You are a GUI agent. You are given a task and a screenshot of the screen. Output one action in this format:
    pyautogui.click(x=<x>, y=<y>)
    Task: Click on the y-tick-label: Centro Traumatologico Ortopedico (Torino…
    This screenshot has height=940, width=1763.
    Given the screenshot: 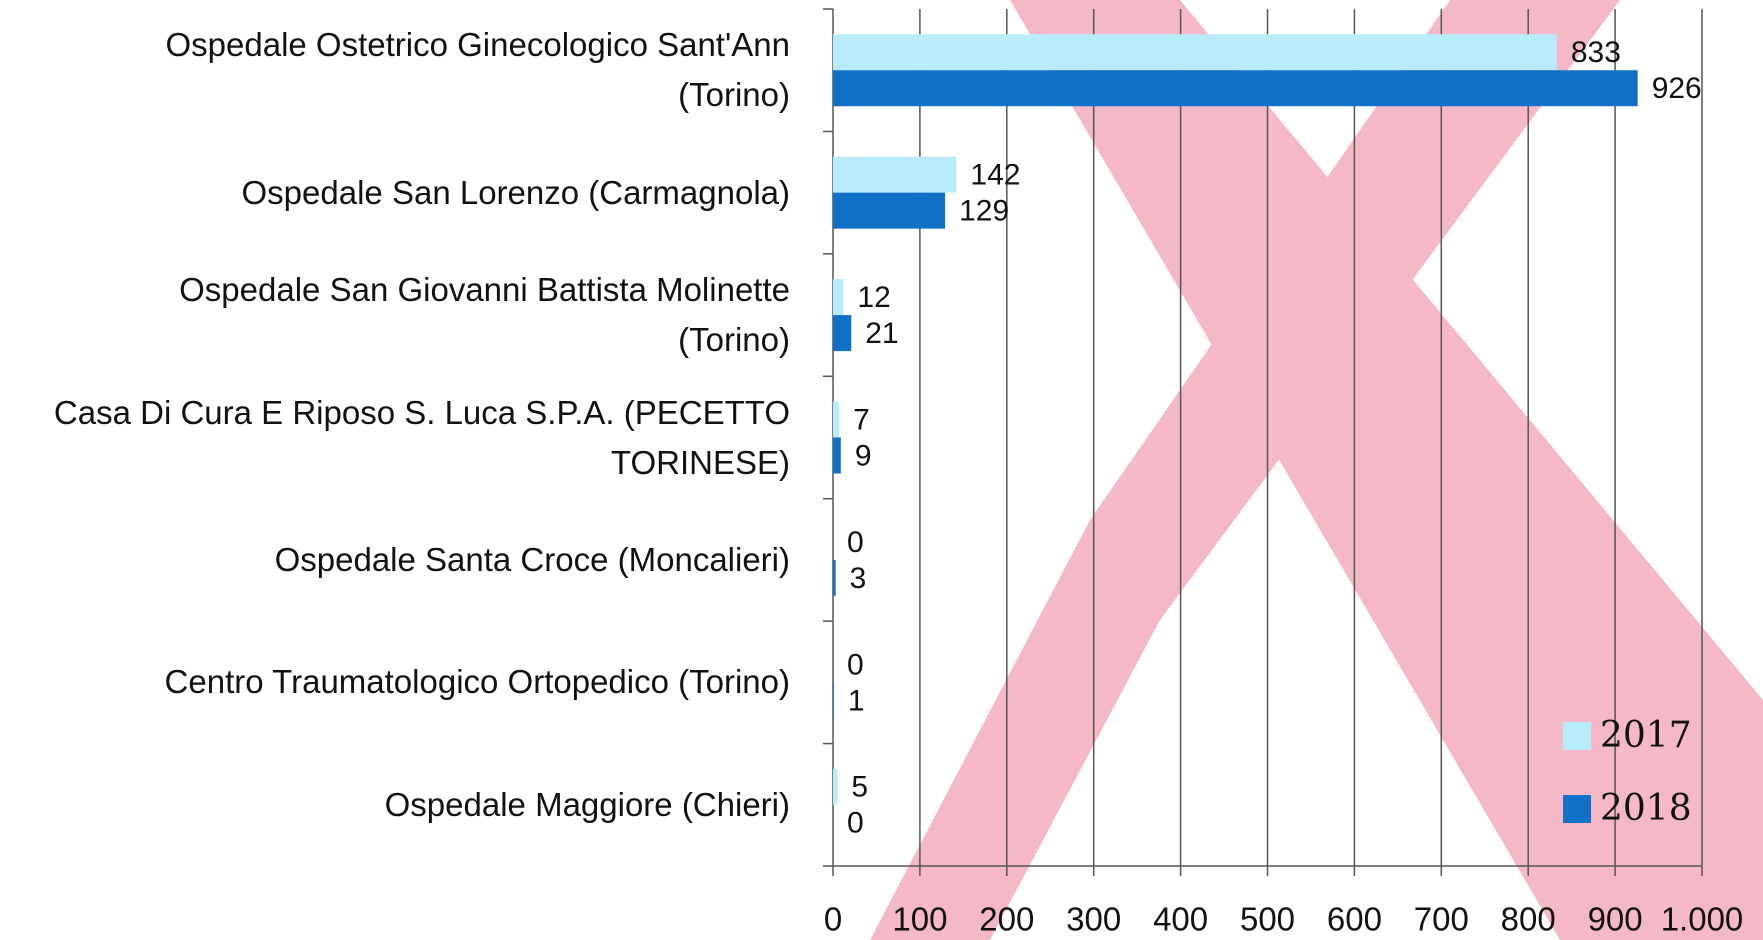 What is the action you would take?
    pyautogui.click(x=477, y=682)
    